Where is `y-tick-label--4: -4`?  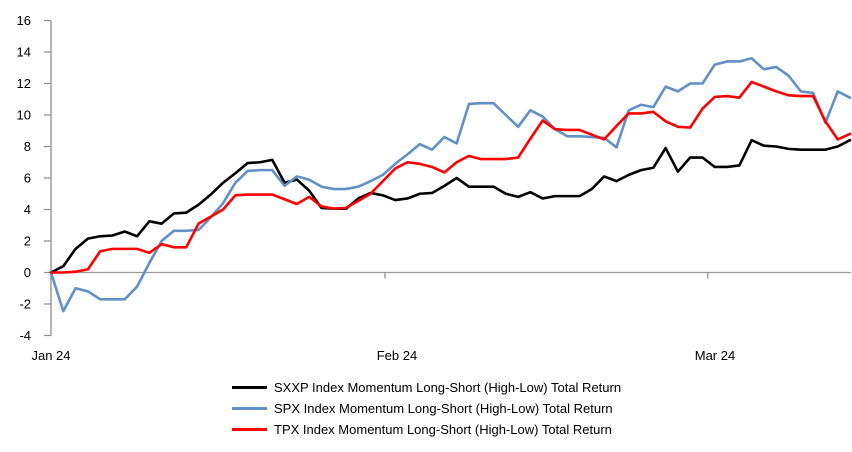 y-tick-label--4: -4 is located at coordinates (25, 335).